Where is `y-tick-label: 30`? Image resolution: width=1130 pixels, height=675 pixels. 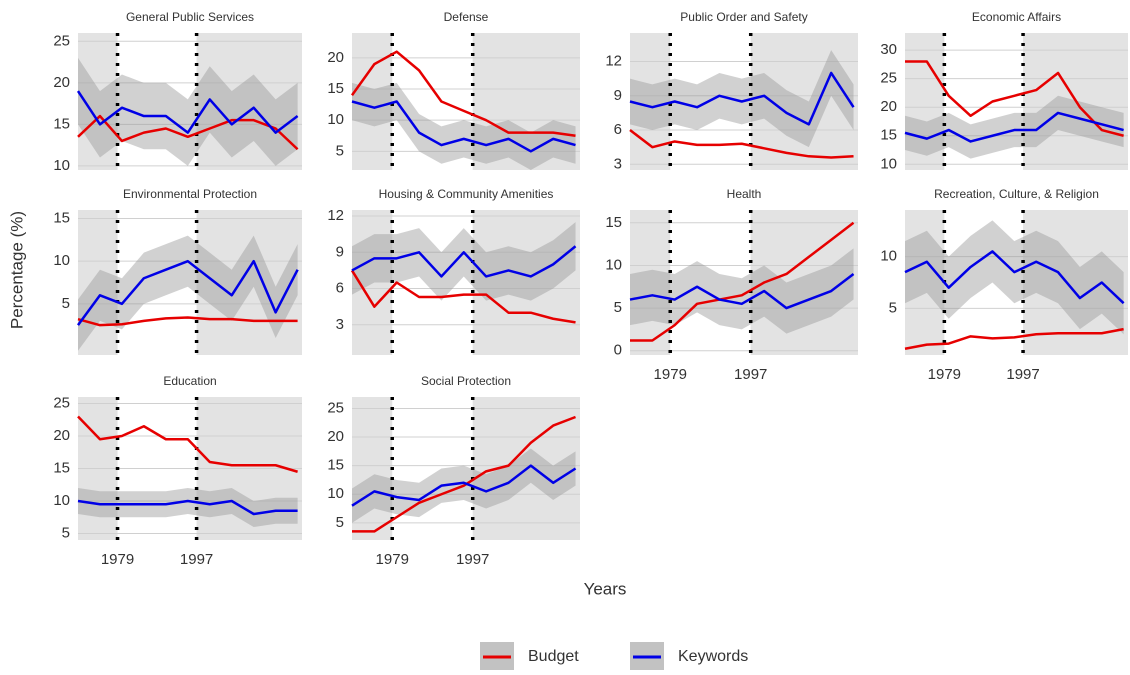 y-tick-label: 30 is located at coordinates (888, 49).